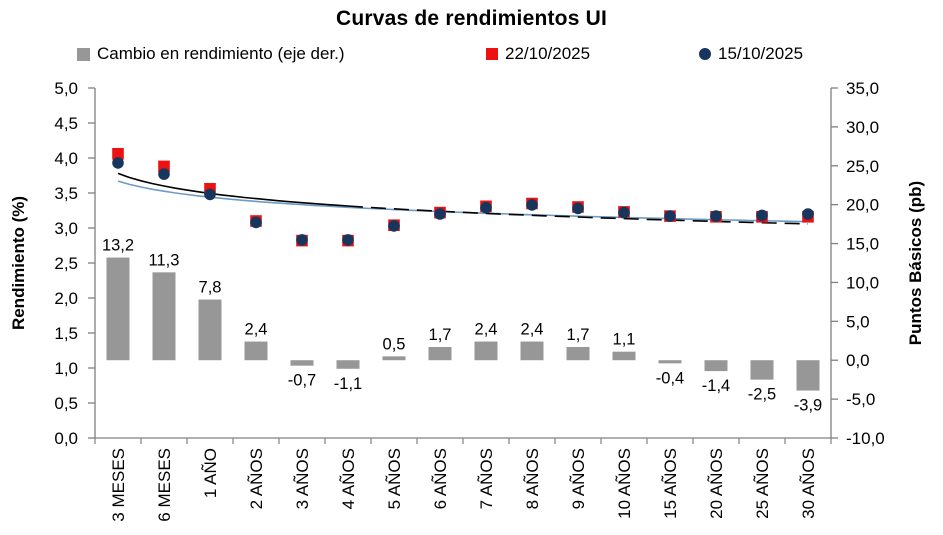 The width and height of the screenshot is (943, 535). What do you see at coordinates (66, 438) in the screenshot?
I see `left-tick-label: 0,0` at bounding box center [66, 438].